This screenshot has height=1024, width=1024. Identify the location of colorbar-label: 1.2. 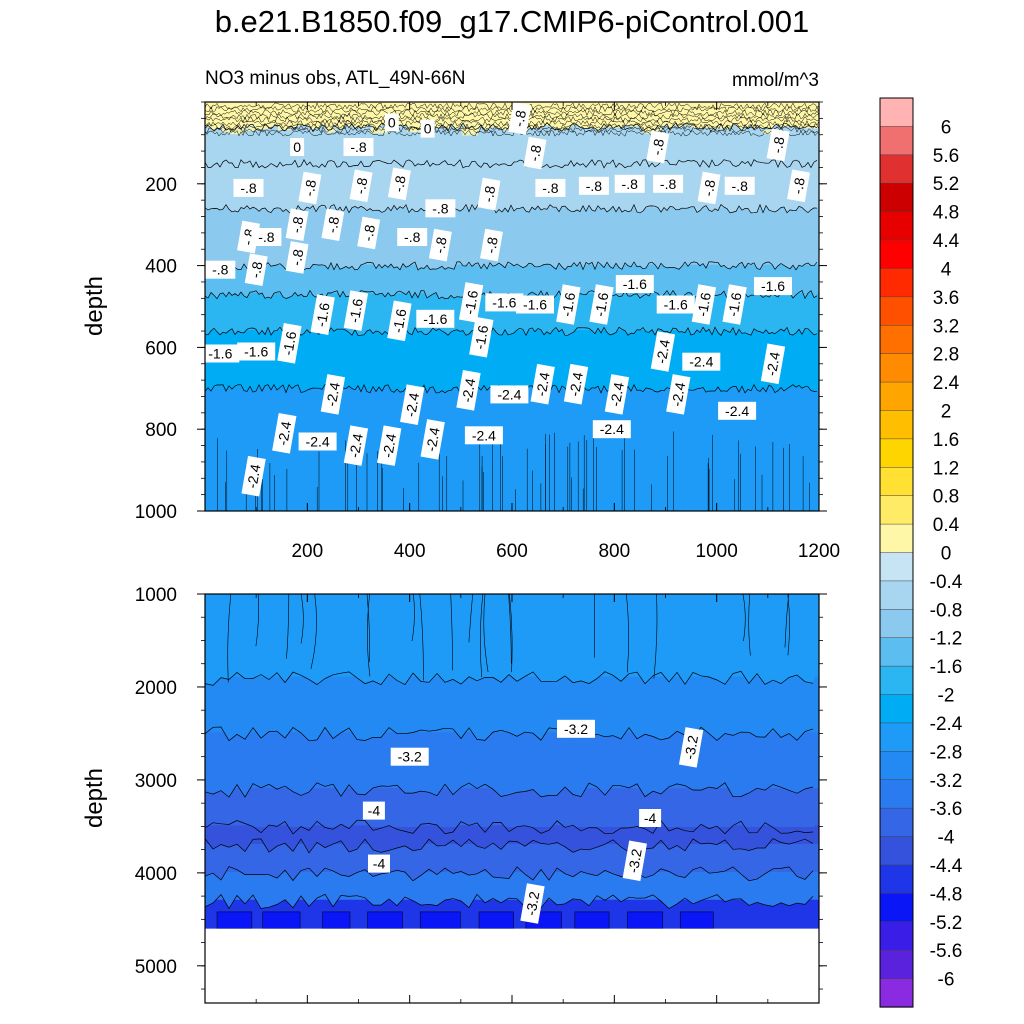
(946, 468).